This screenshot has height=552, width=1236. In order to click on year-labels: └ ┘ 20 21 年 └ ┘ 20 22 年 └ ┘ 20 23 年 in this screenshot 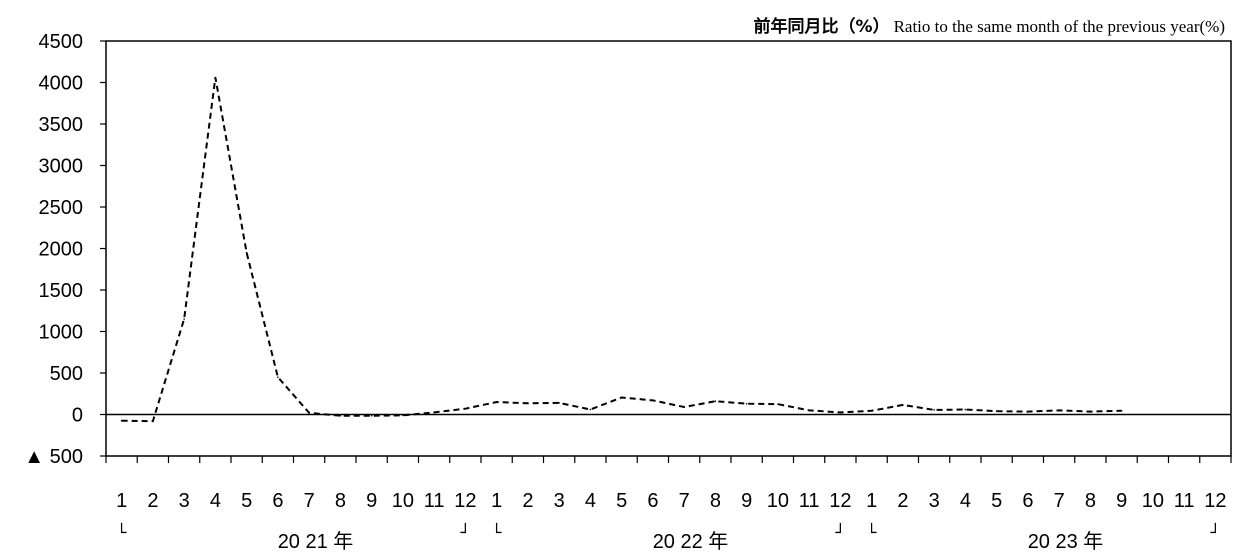, I will do `click(668, 537)`.